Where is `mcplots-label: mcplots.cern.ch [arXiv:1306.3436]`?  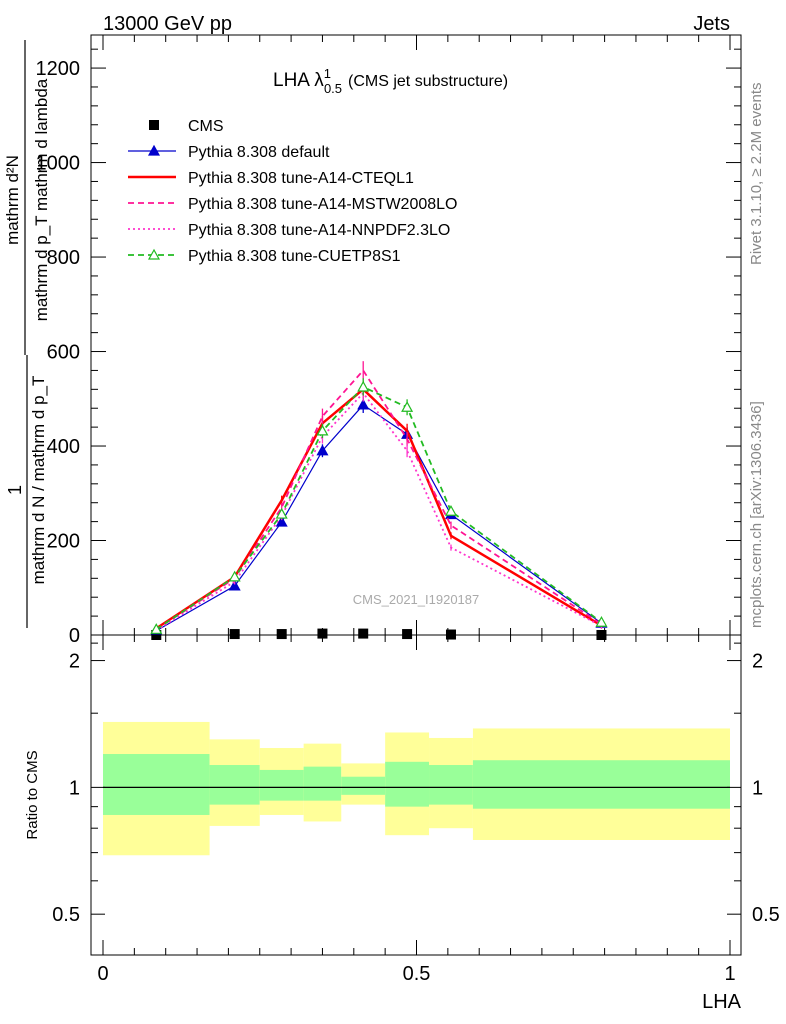 mcplots-label: mcplots.cern.ch [arXiv:1306.3436] is located at coordinates (756, 514).